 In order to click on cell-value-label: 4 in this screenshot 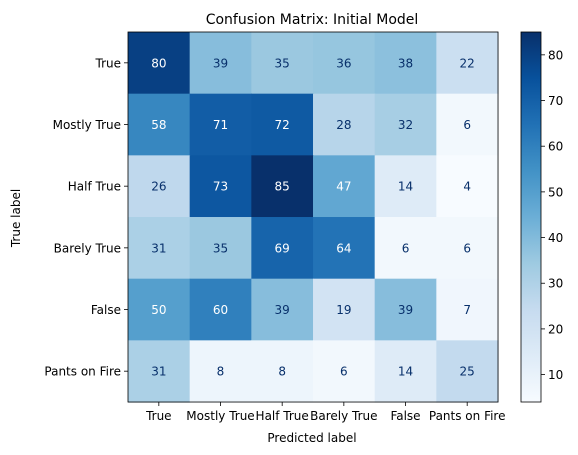, I will do `click(467, 187)`.